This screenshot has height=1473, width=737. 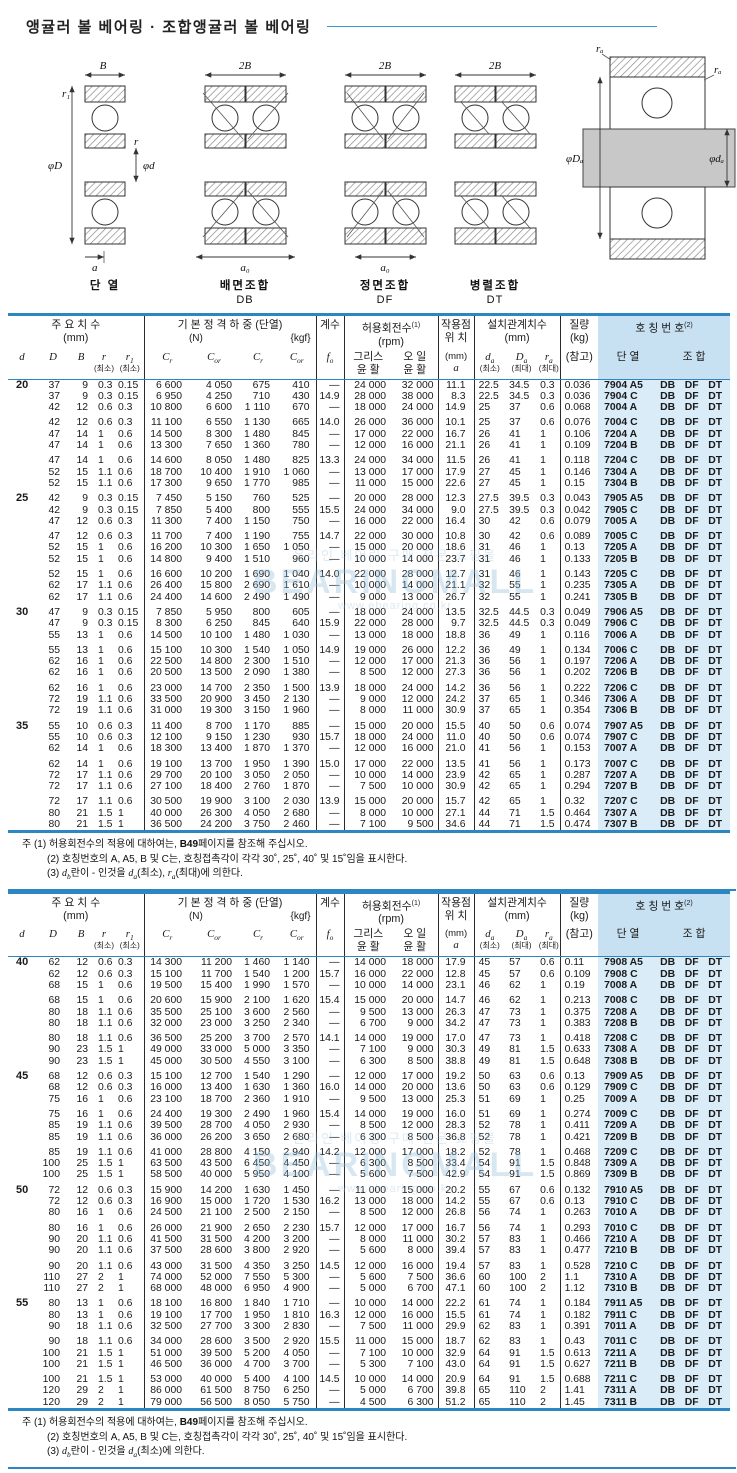 What do you see at coordinates (297, 1039) in the screenshot?
I see `cell: 2 570` at bounding box center [297, 1039].